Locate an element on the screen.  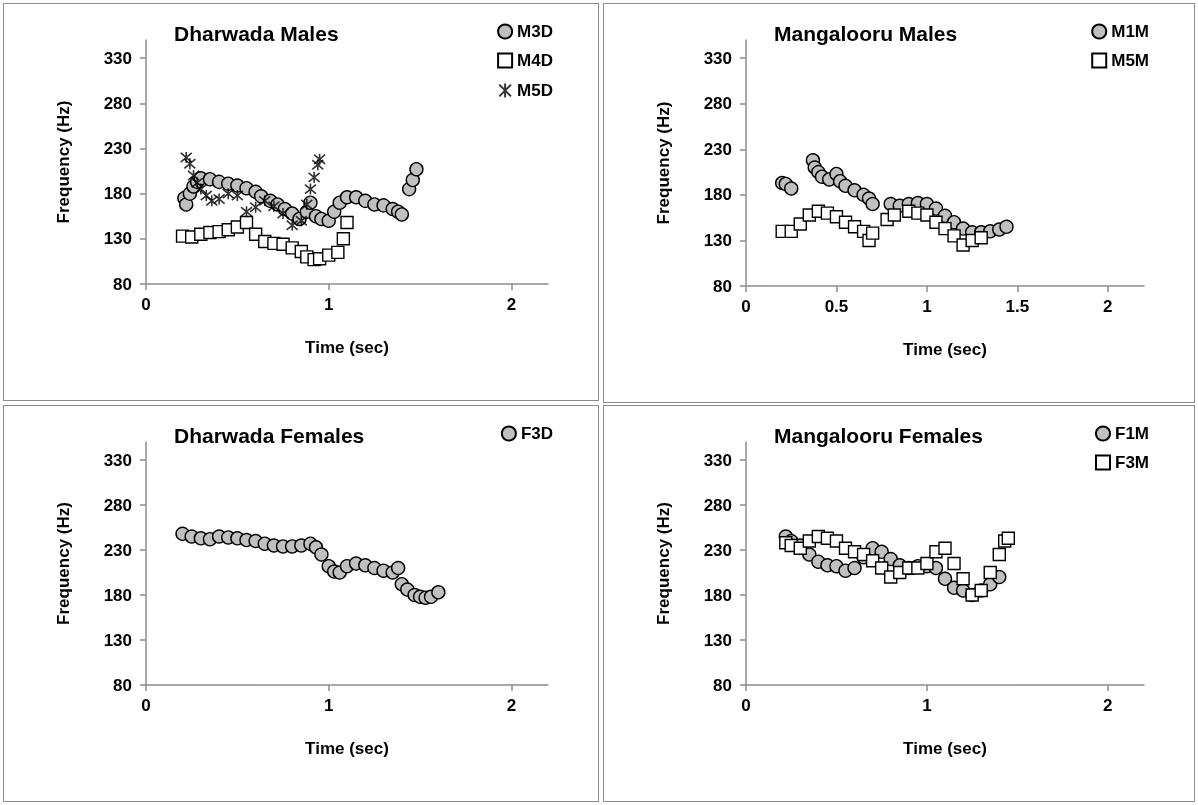
chart-title: Mangalooru Males is located at coordinates (866, 33).